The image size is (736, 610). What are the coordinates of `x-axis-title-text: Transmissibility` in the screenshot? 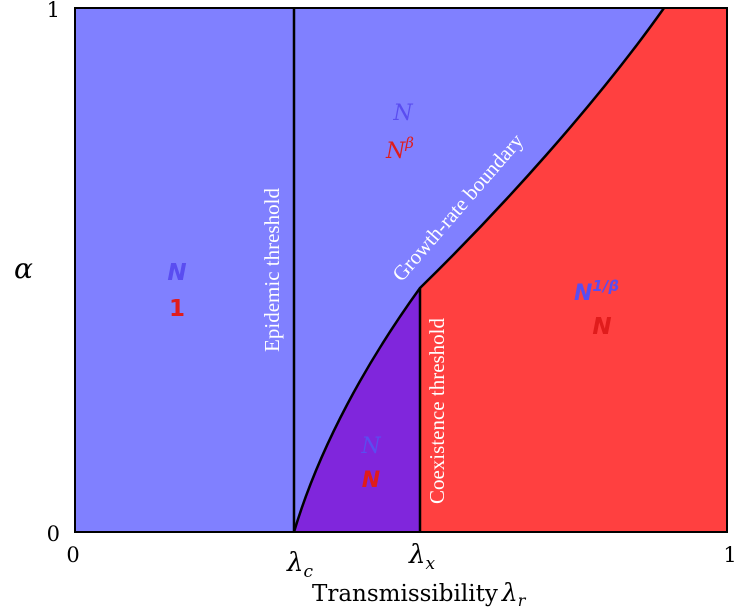 It's located at (405, 594).